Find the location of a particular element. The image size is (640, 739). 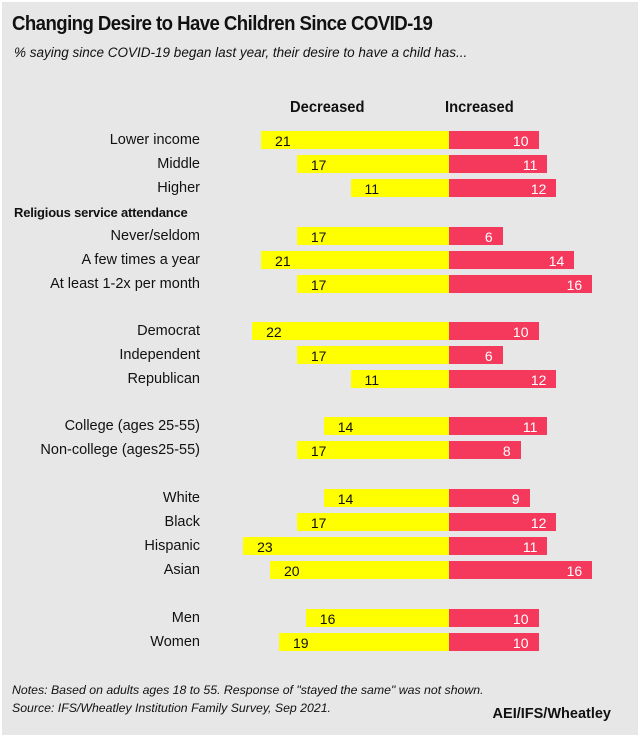

category-label: Hispanic is located at coordinates (172, 546).